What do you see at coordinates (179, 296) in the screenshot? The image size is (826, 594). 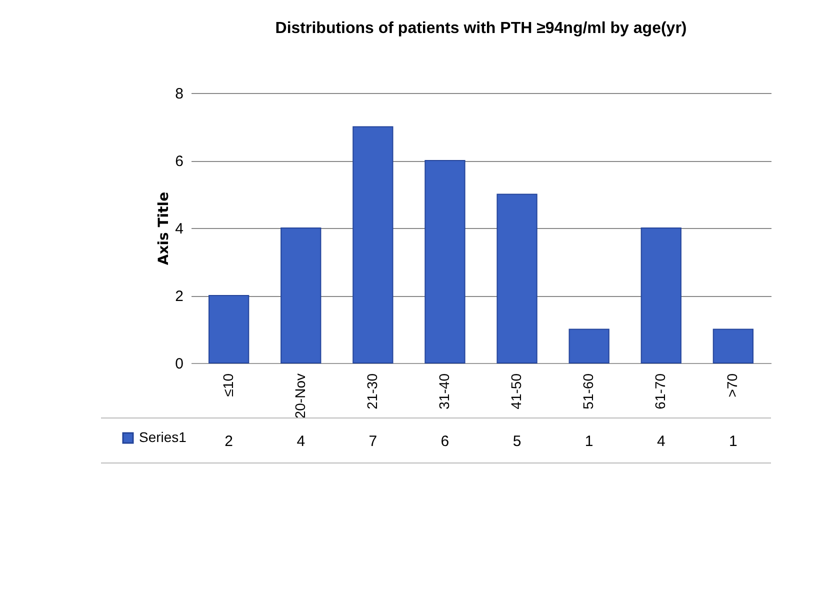 I see `y-tick-label: 2` at bounding box center [179, 296].